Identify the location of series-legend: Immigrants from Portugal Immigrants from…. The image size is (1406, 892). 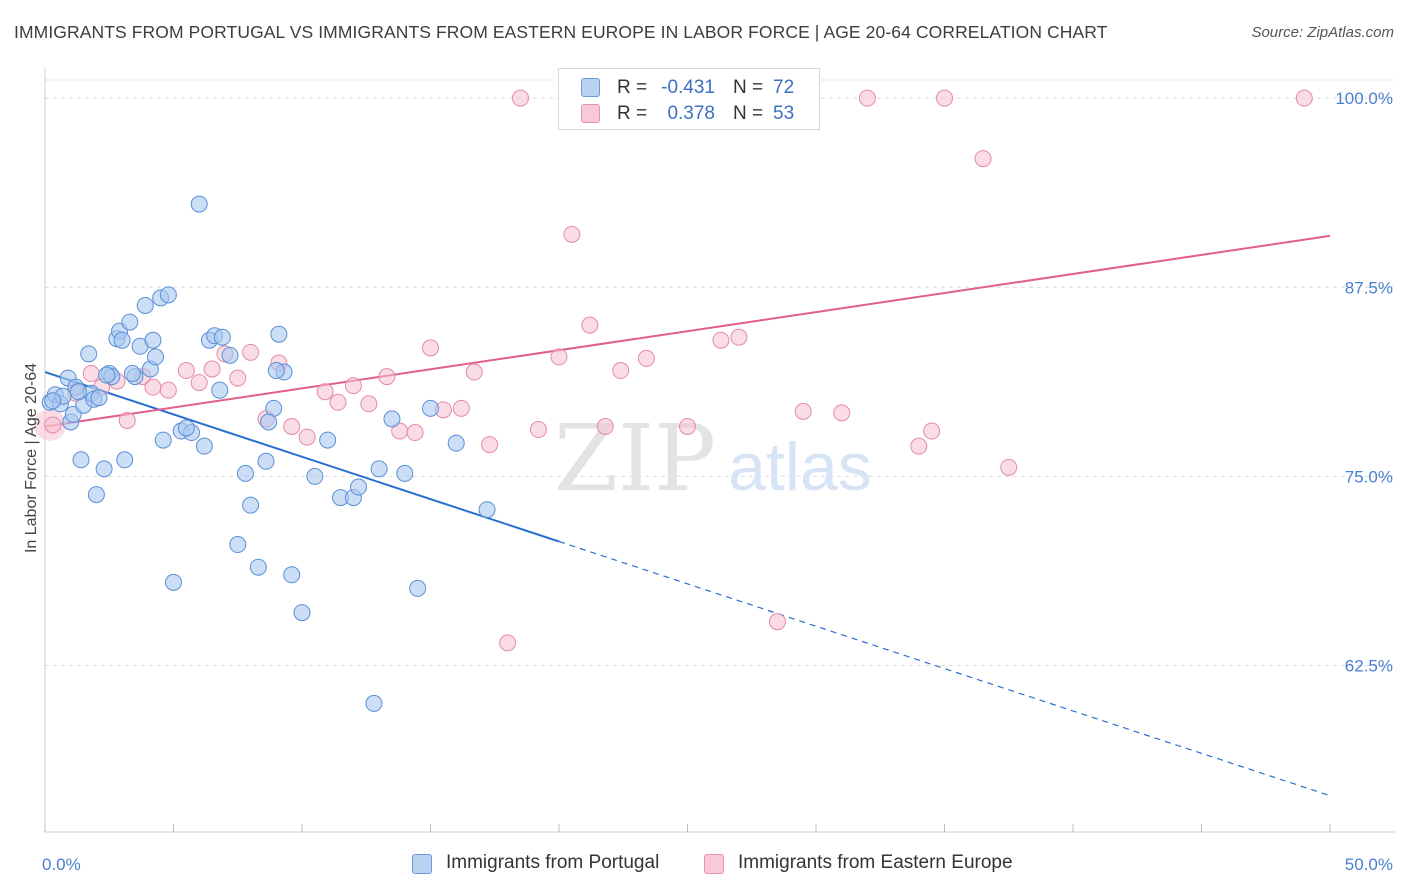
(703, 865).